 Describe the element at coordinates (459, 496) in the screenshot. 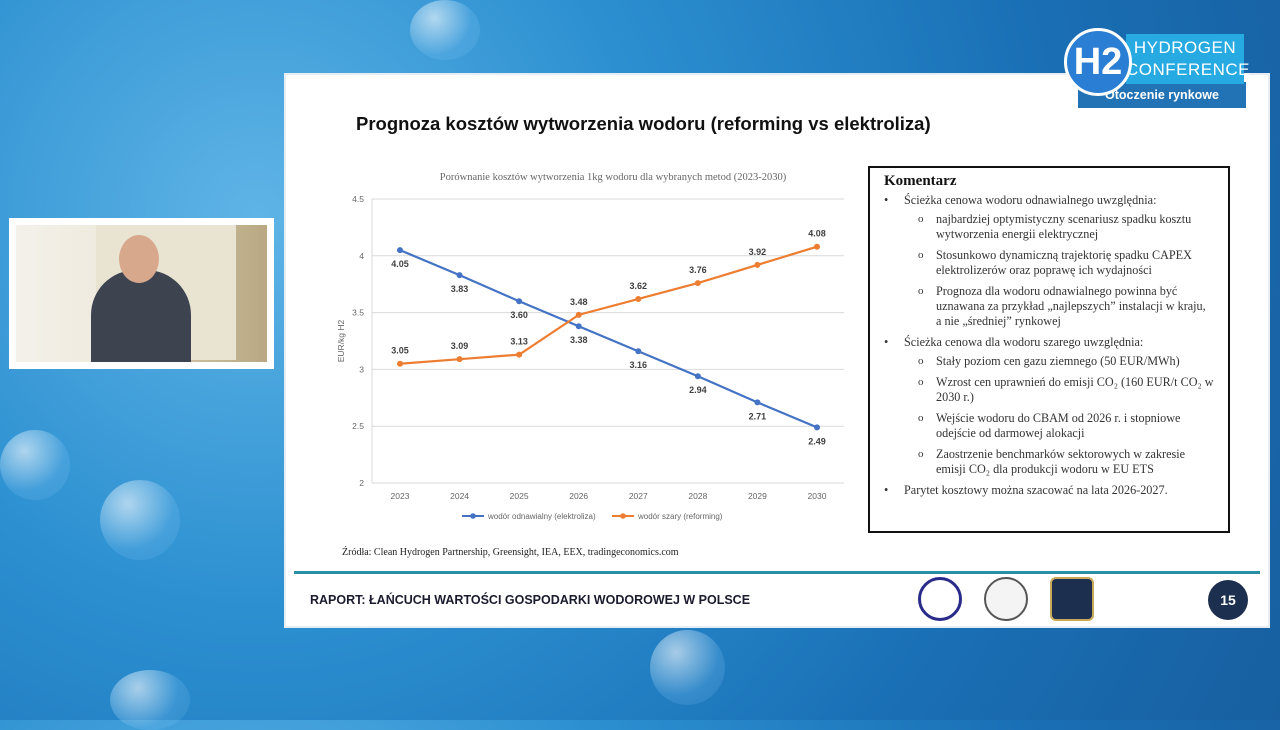

I see `x-tick-label: 2024` at that location.